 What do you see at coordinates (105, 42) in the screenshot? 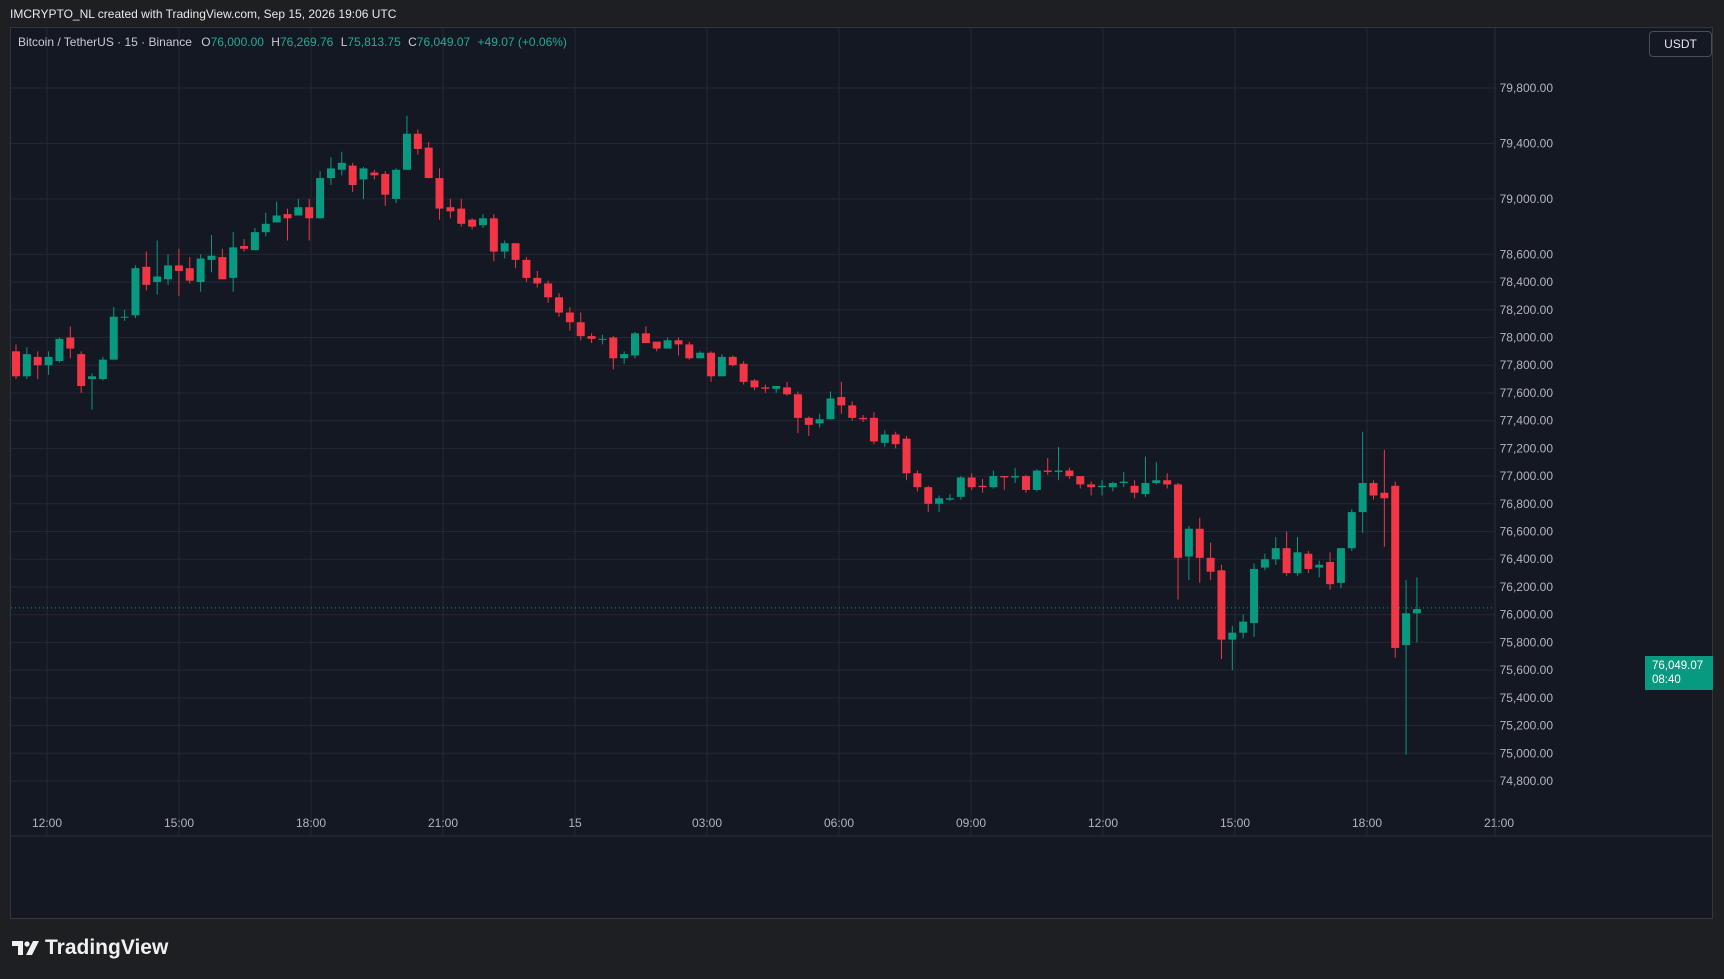
I see `symbol-title: Bitcoin / TetherUS · 15 · Binance` at bounding box center [105, 42].